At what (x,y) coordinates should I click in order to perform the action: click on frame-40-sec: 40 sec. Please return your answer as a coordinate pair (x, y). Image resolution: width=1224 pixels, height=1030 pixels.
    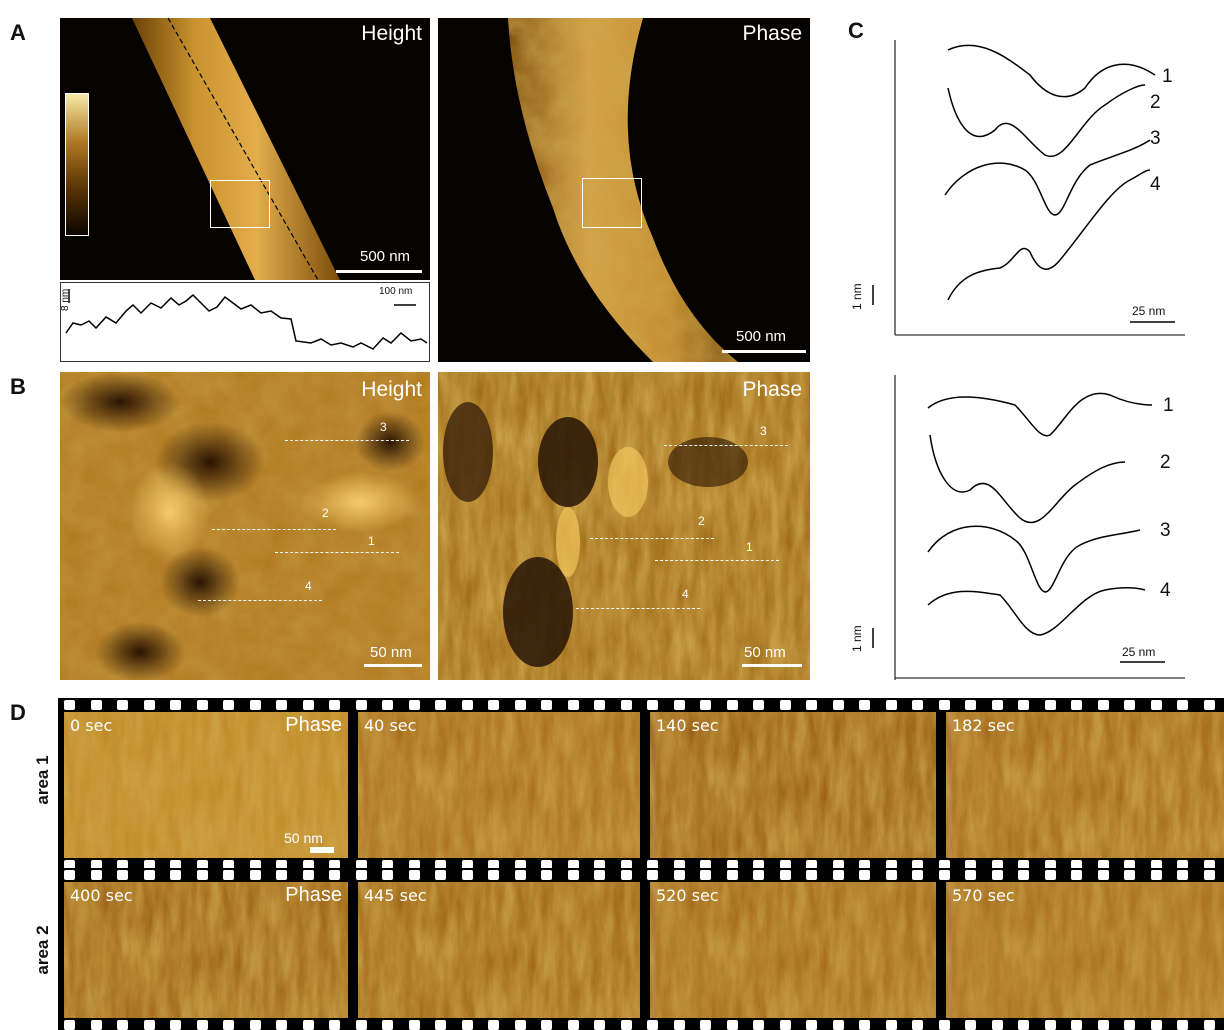
    Looking at the image, I should click on (499, 785).